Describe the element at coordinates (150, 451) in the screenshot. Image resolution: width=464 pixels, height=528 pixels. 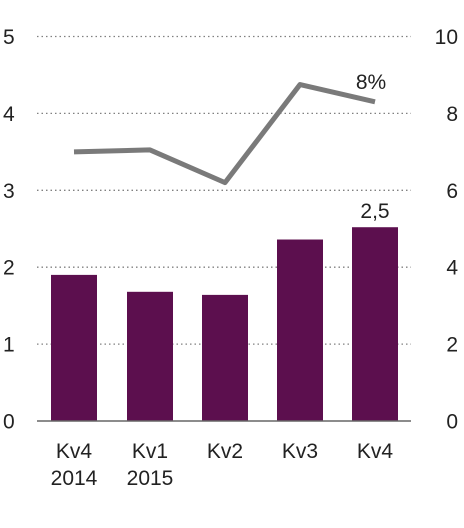
I see `category-label: Kv1` at that location.